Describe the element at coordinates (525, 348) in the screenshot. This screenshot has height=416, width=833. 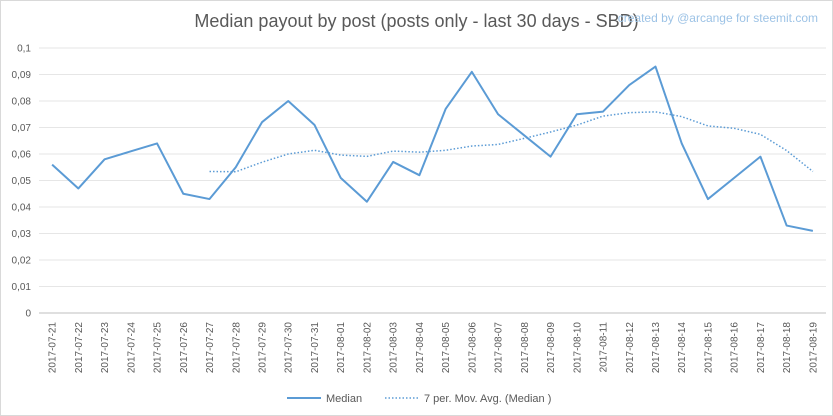
I see `x-tick-label: 2017-08-08` at that location.